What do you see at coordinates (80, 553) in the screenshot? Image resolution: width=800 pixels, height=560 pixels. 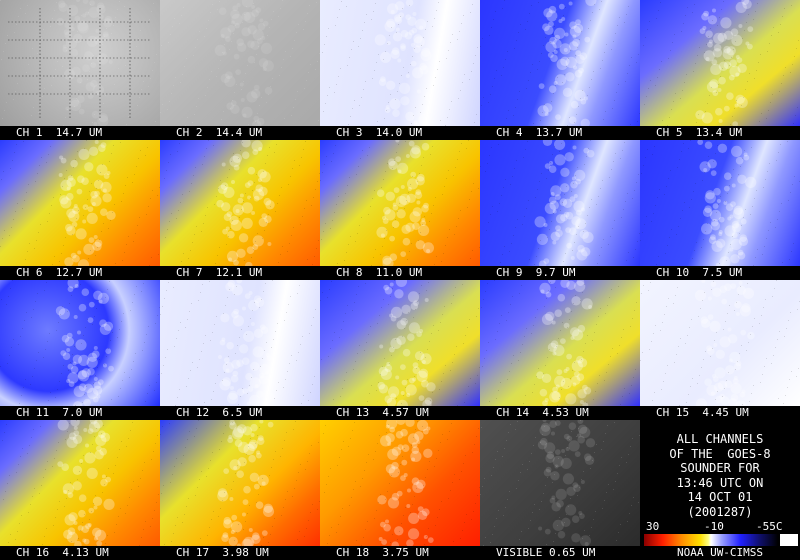 I see `channel-caption: CH 16 4.13 UM` at bounding box center [80, 553].